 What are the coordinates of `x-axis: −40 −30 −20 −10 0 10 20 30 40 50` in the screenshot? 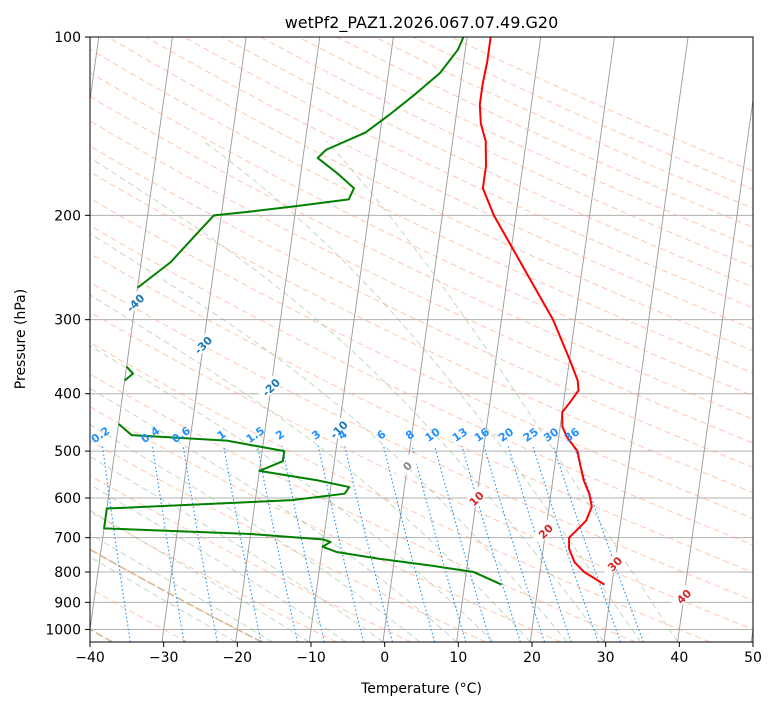 It's located at (418, 654).